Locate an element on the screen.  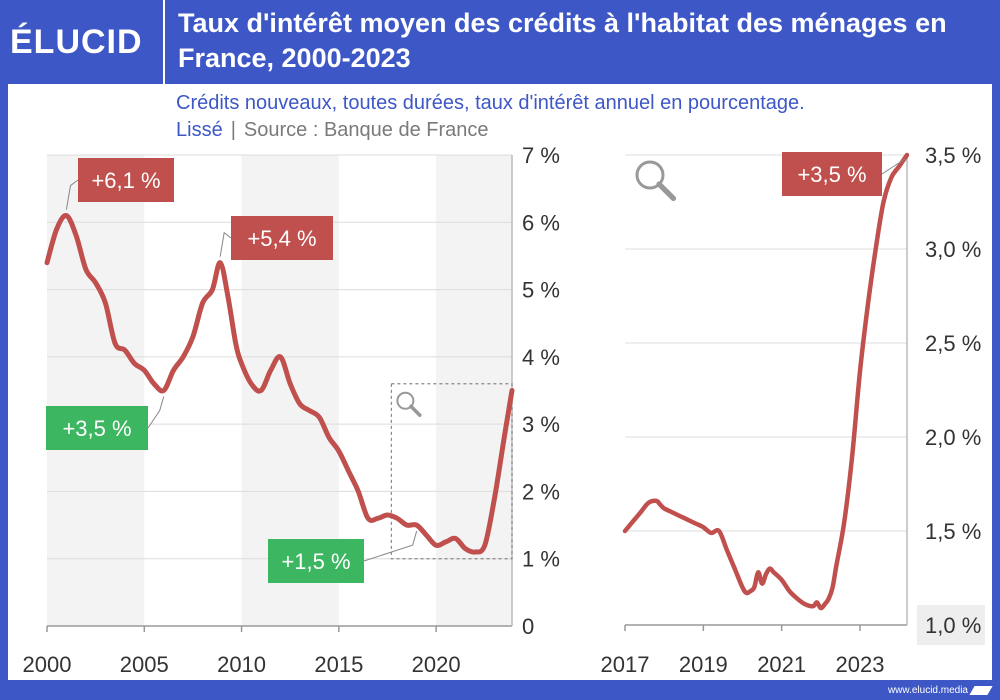
y-tick-label: 1,0 % is located at coordinates (953, 625).